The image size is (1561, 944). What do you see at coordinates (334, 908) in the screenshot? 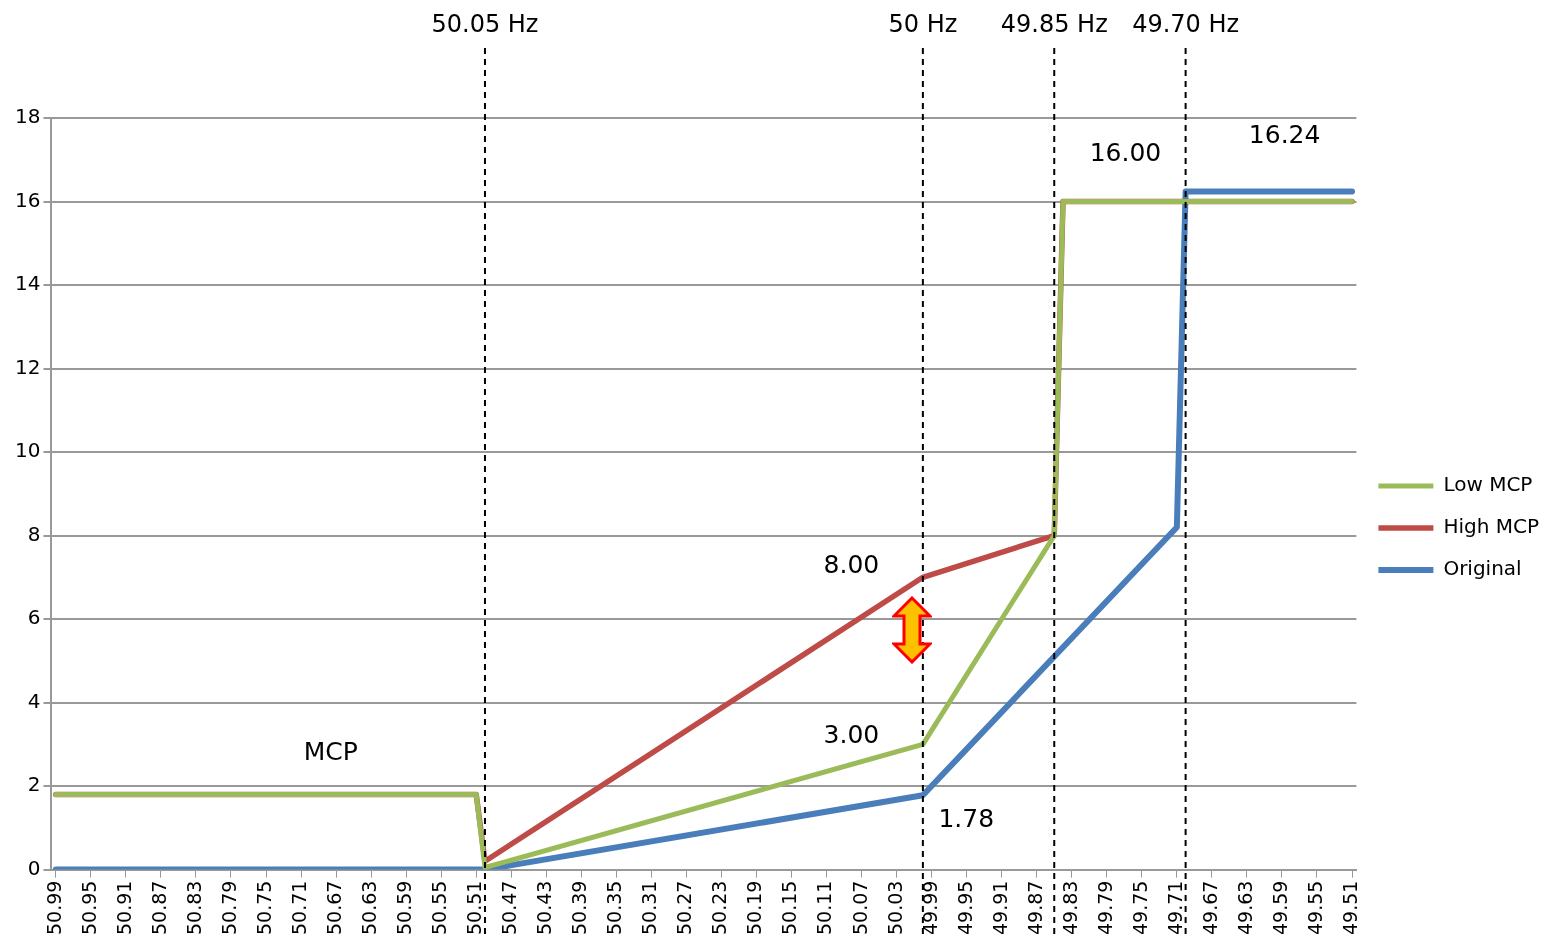
I see `x-tick-label: 50.67` at bounding box center [334, 908].